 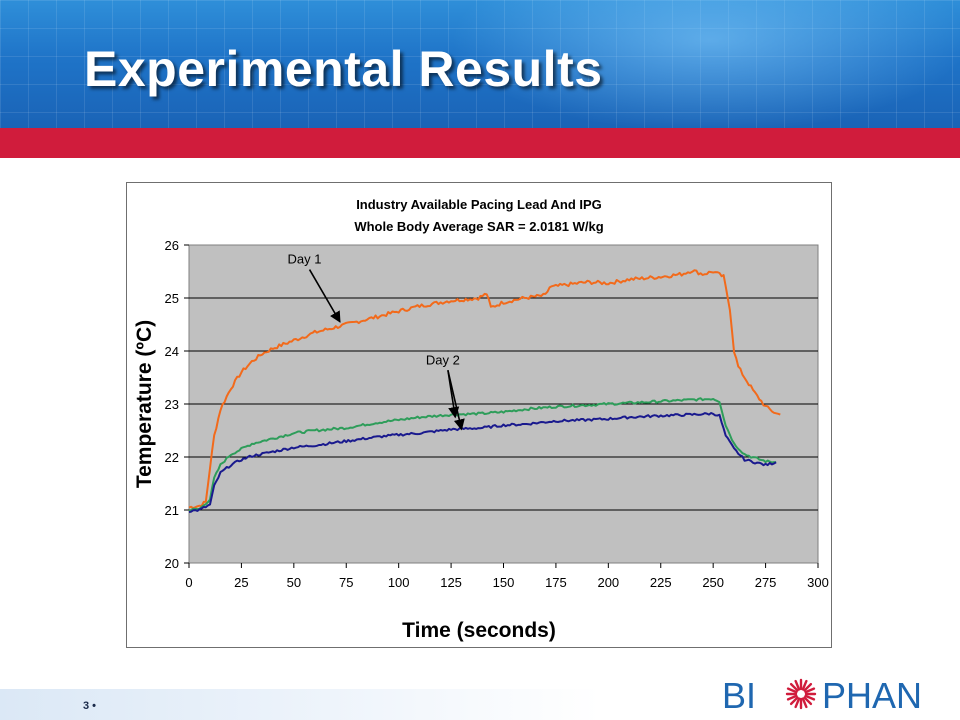 I want to click on x-tick-label: 225, so click(x=661, y=582).